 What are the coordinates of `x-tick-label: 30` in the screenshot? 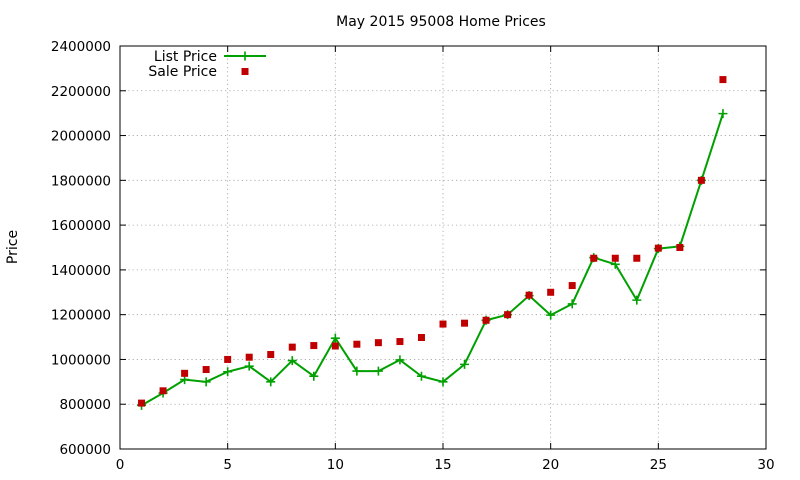 It's located at (765, 465).